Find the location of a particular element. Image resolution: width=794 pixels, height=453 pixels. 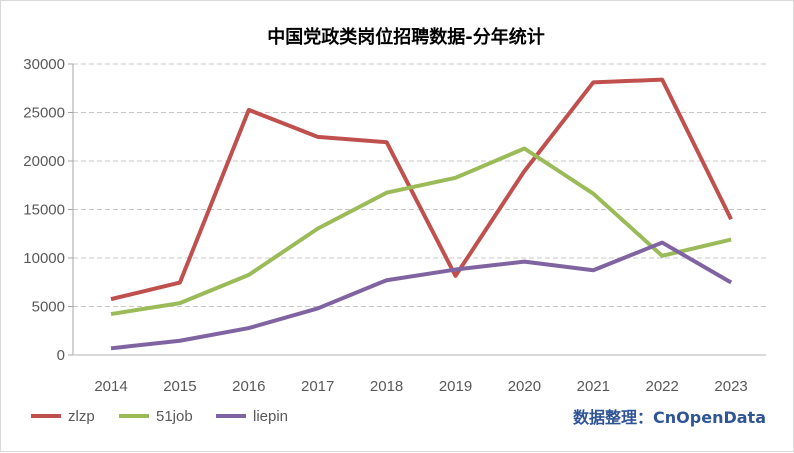

x-tick-label: 2017 is located at coordinates (317, 386).